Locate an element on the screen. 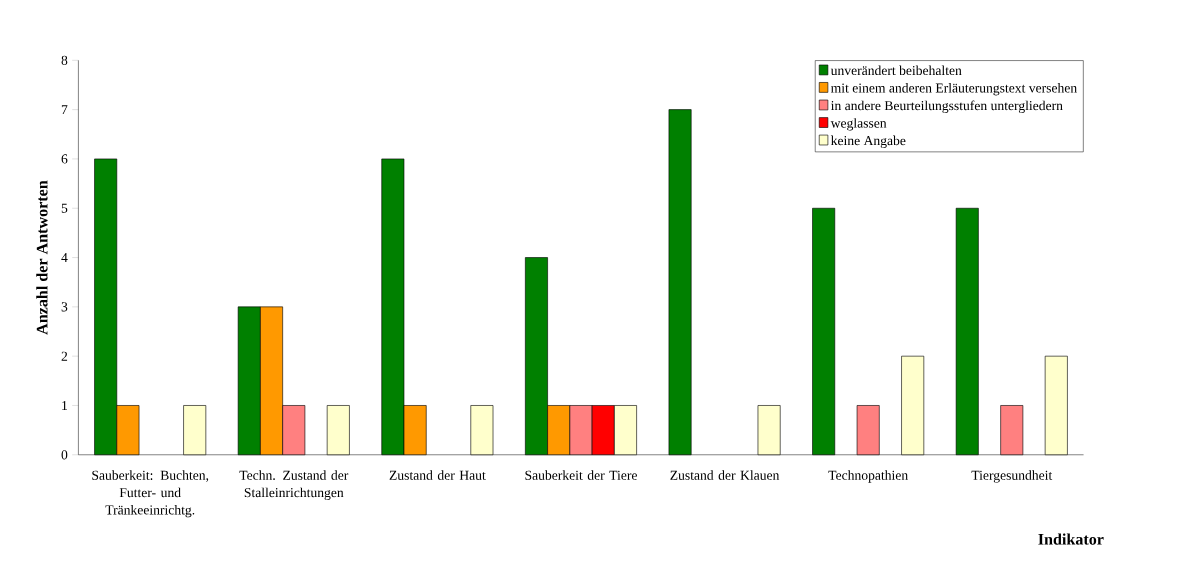  legend-label: mit einem anderen Erläuterungstext versehen is located at coordinates (953, 89).